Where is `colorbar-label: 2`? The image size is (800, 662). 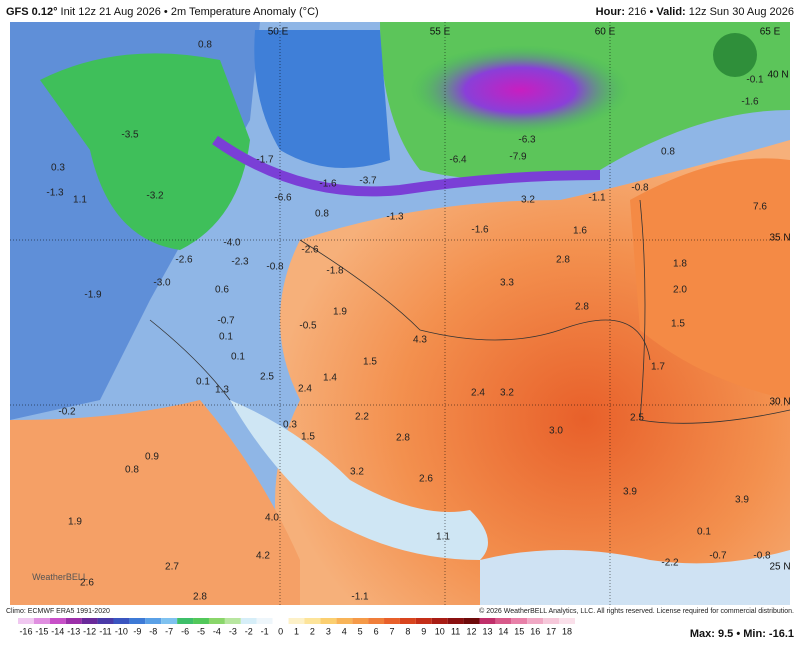 colorbar-label: 2 is located at coordinates (312, 631).